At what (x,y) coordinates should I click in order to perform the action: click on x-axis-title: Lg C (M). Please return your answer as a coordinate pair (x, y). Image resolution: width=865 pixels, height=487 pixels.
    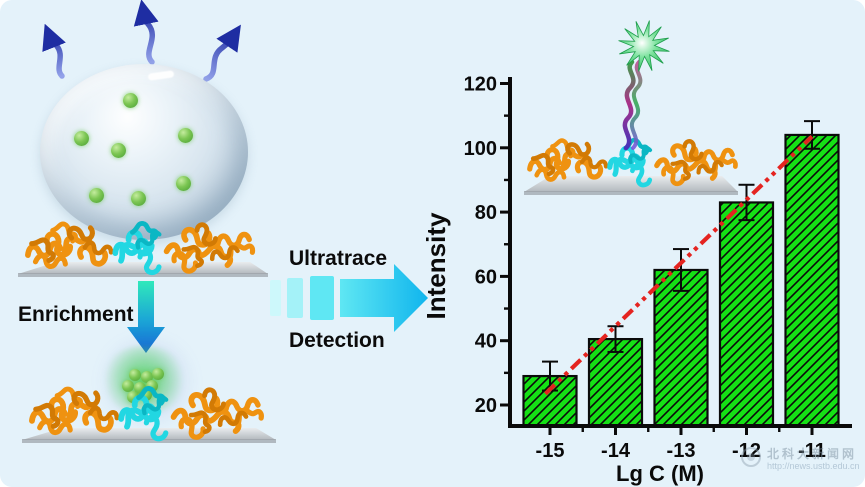
    Looking at the image, I should click on (660, 473).